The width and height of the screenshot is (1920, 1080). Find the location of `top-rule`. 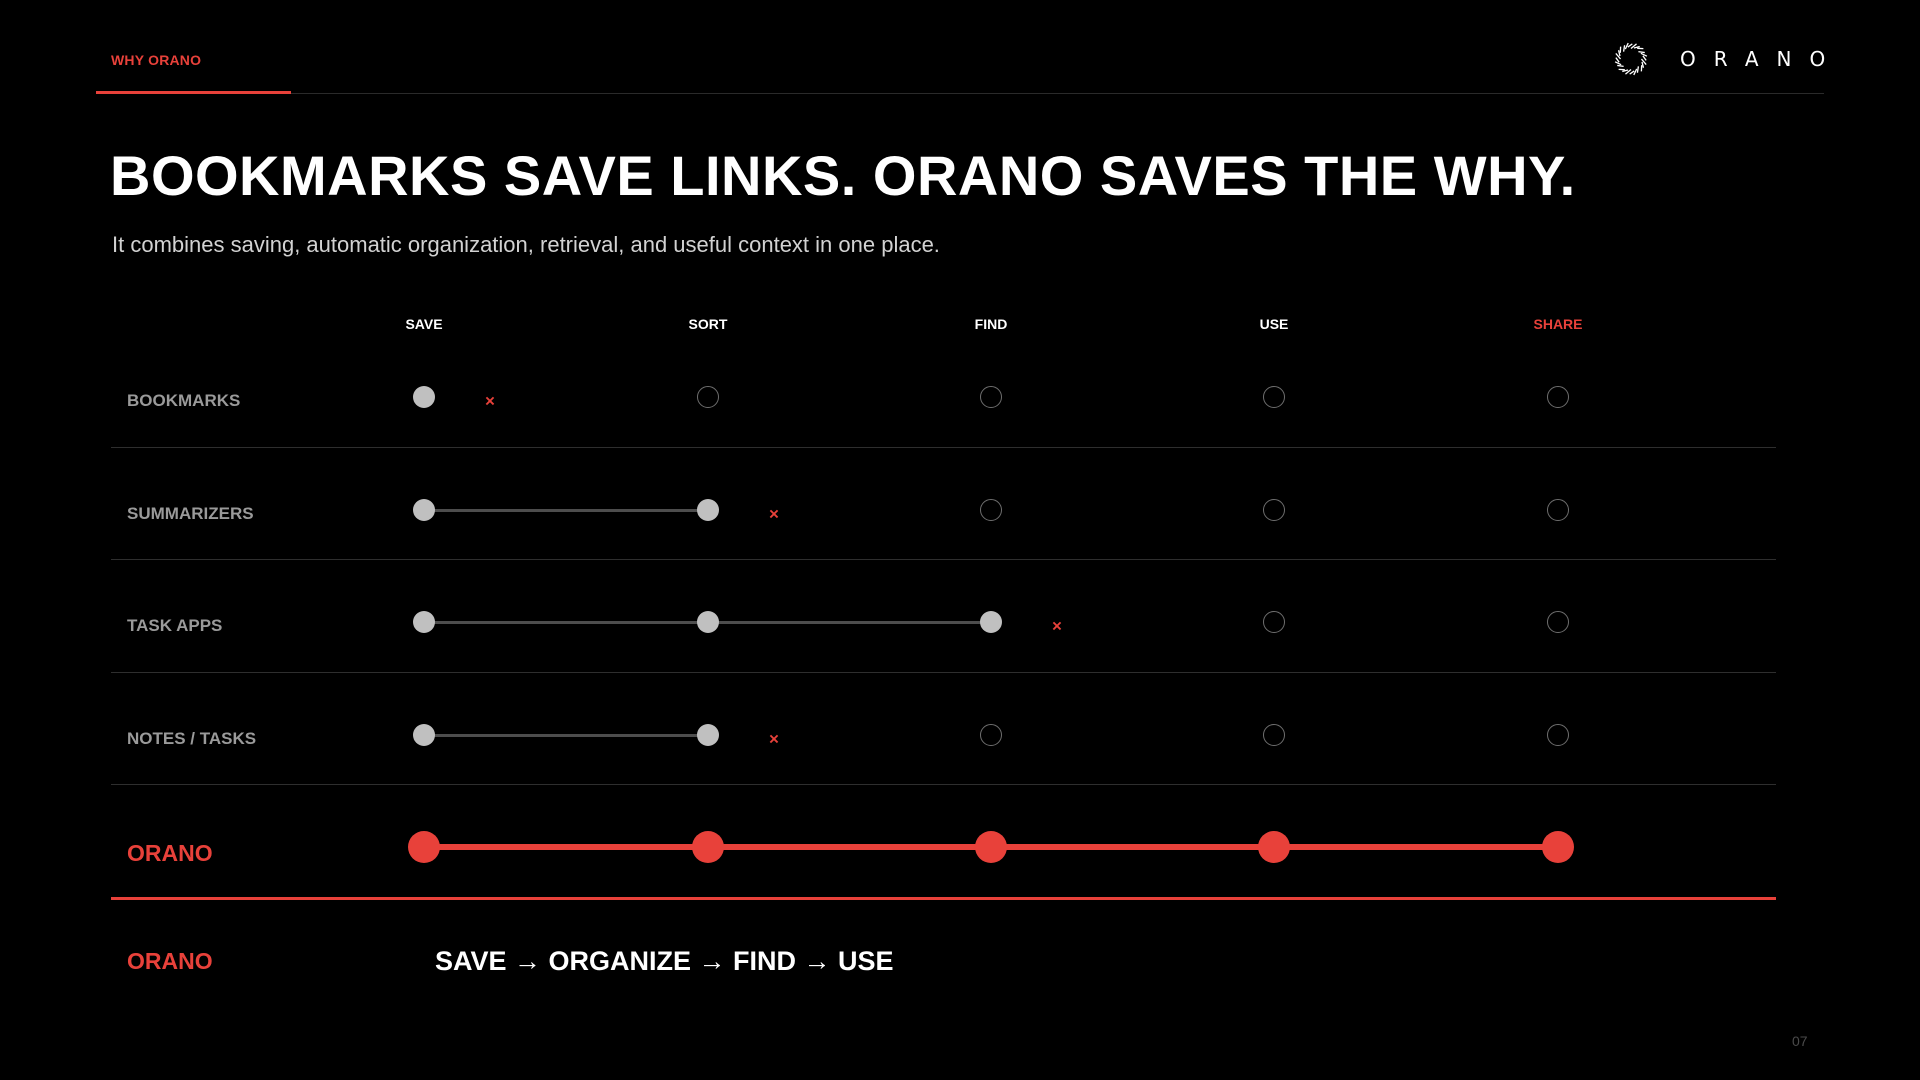

top-rule is located at coordinates (960, 93).